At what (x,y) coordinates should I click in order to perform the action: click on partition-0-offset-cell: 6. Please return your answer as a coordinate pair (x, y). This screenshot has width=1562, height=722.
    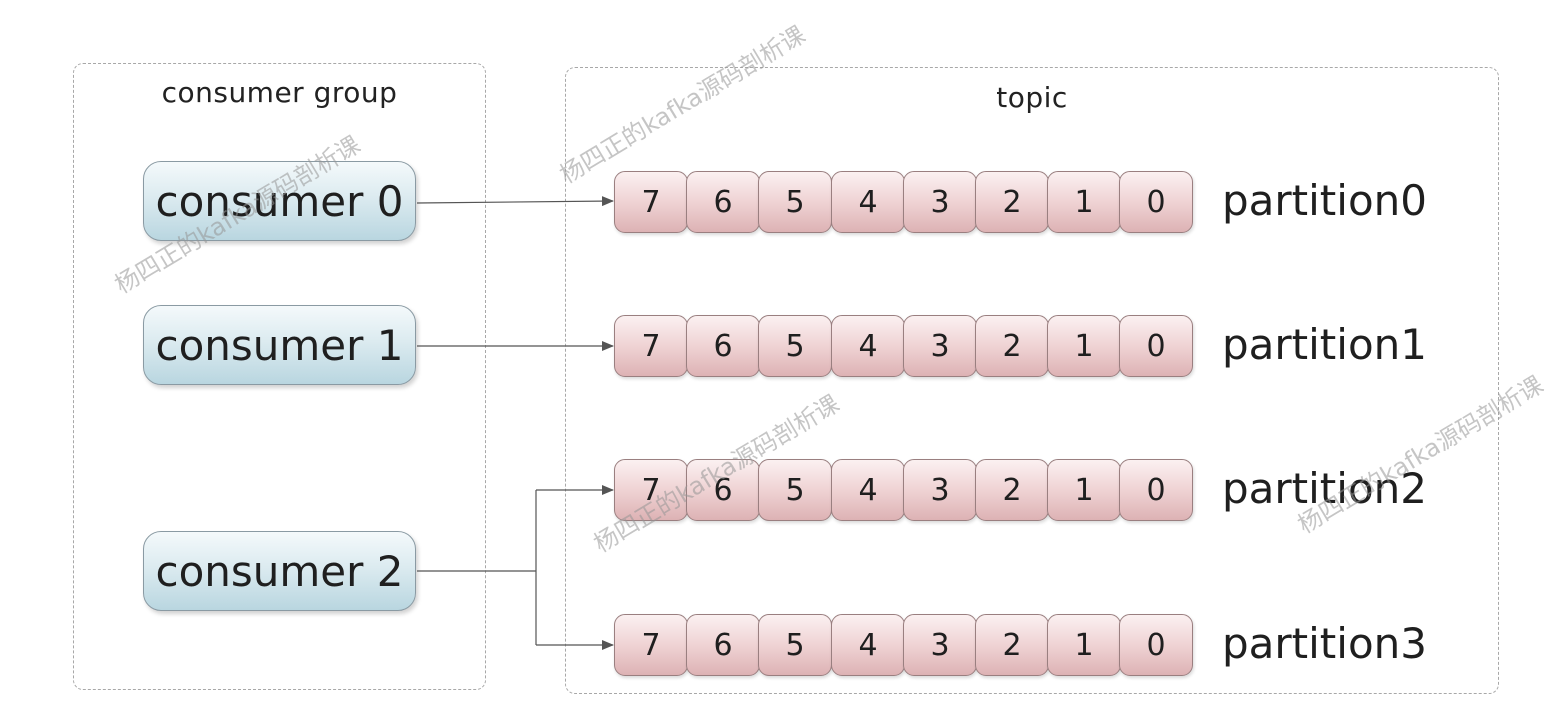
    Looking at the image, I should click on (723, 202).